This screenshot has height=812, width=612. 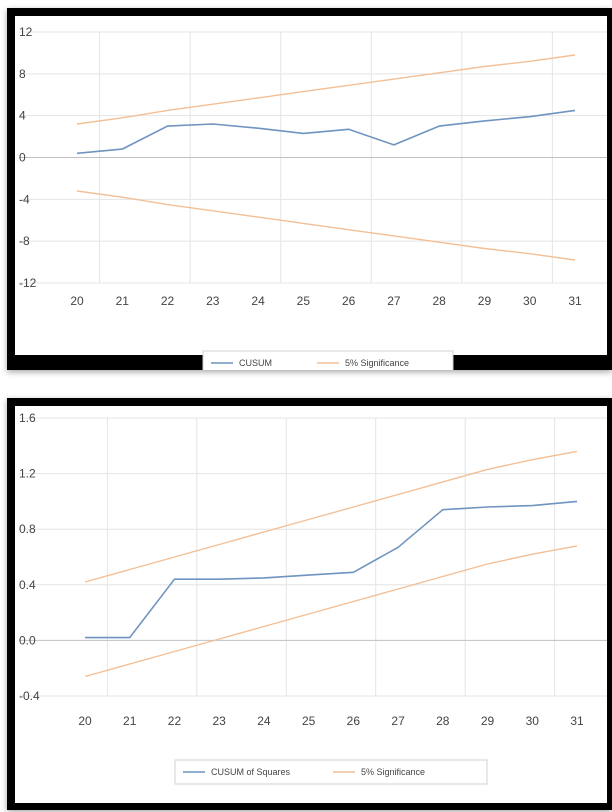 I want to click on y-tick-label: 12, so click(x=26, y=32).